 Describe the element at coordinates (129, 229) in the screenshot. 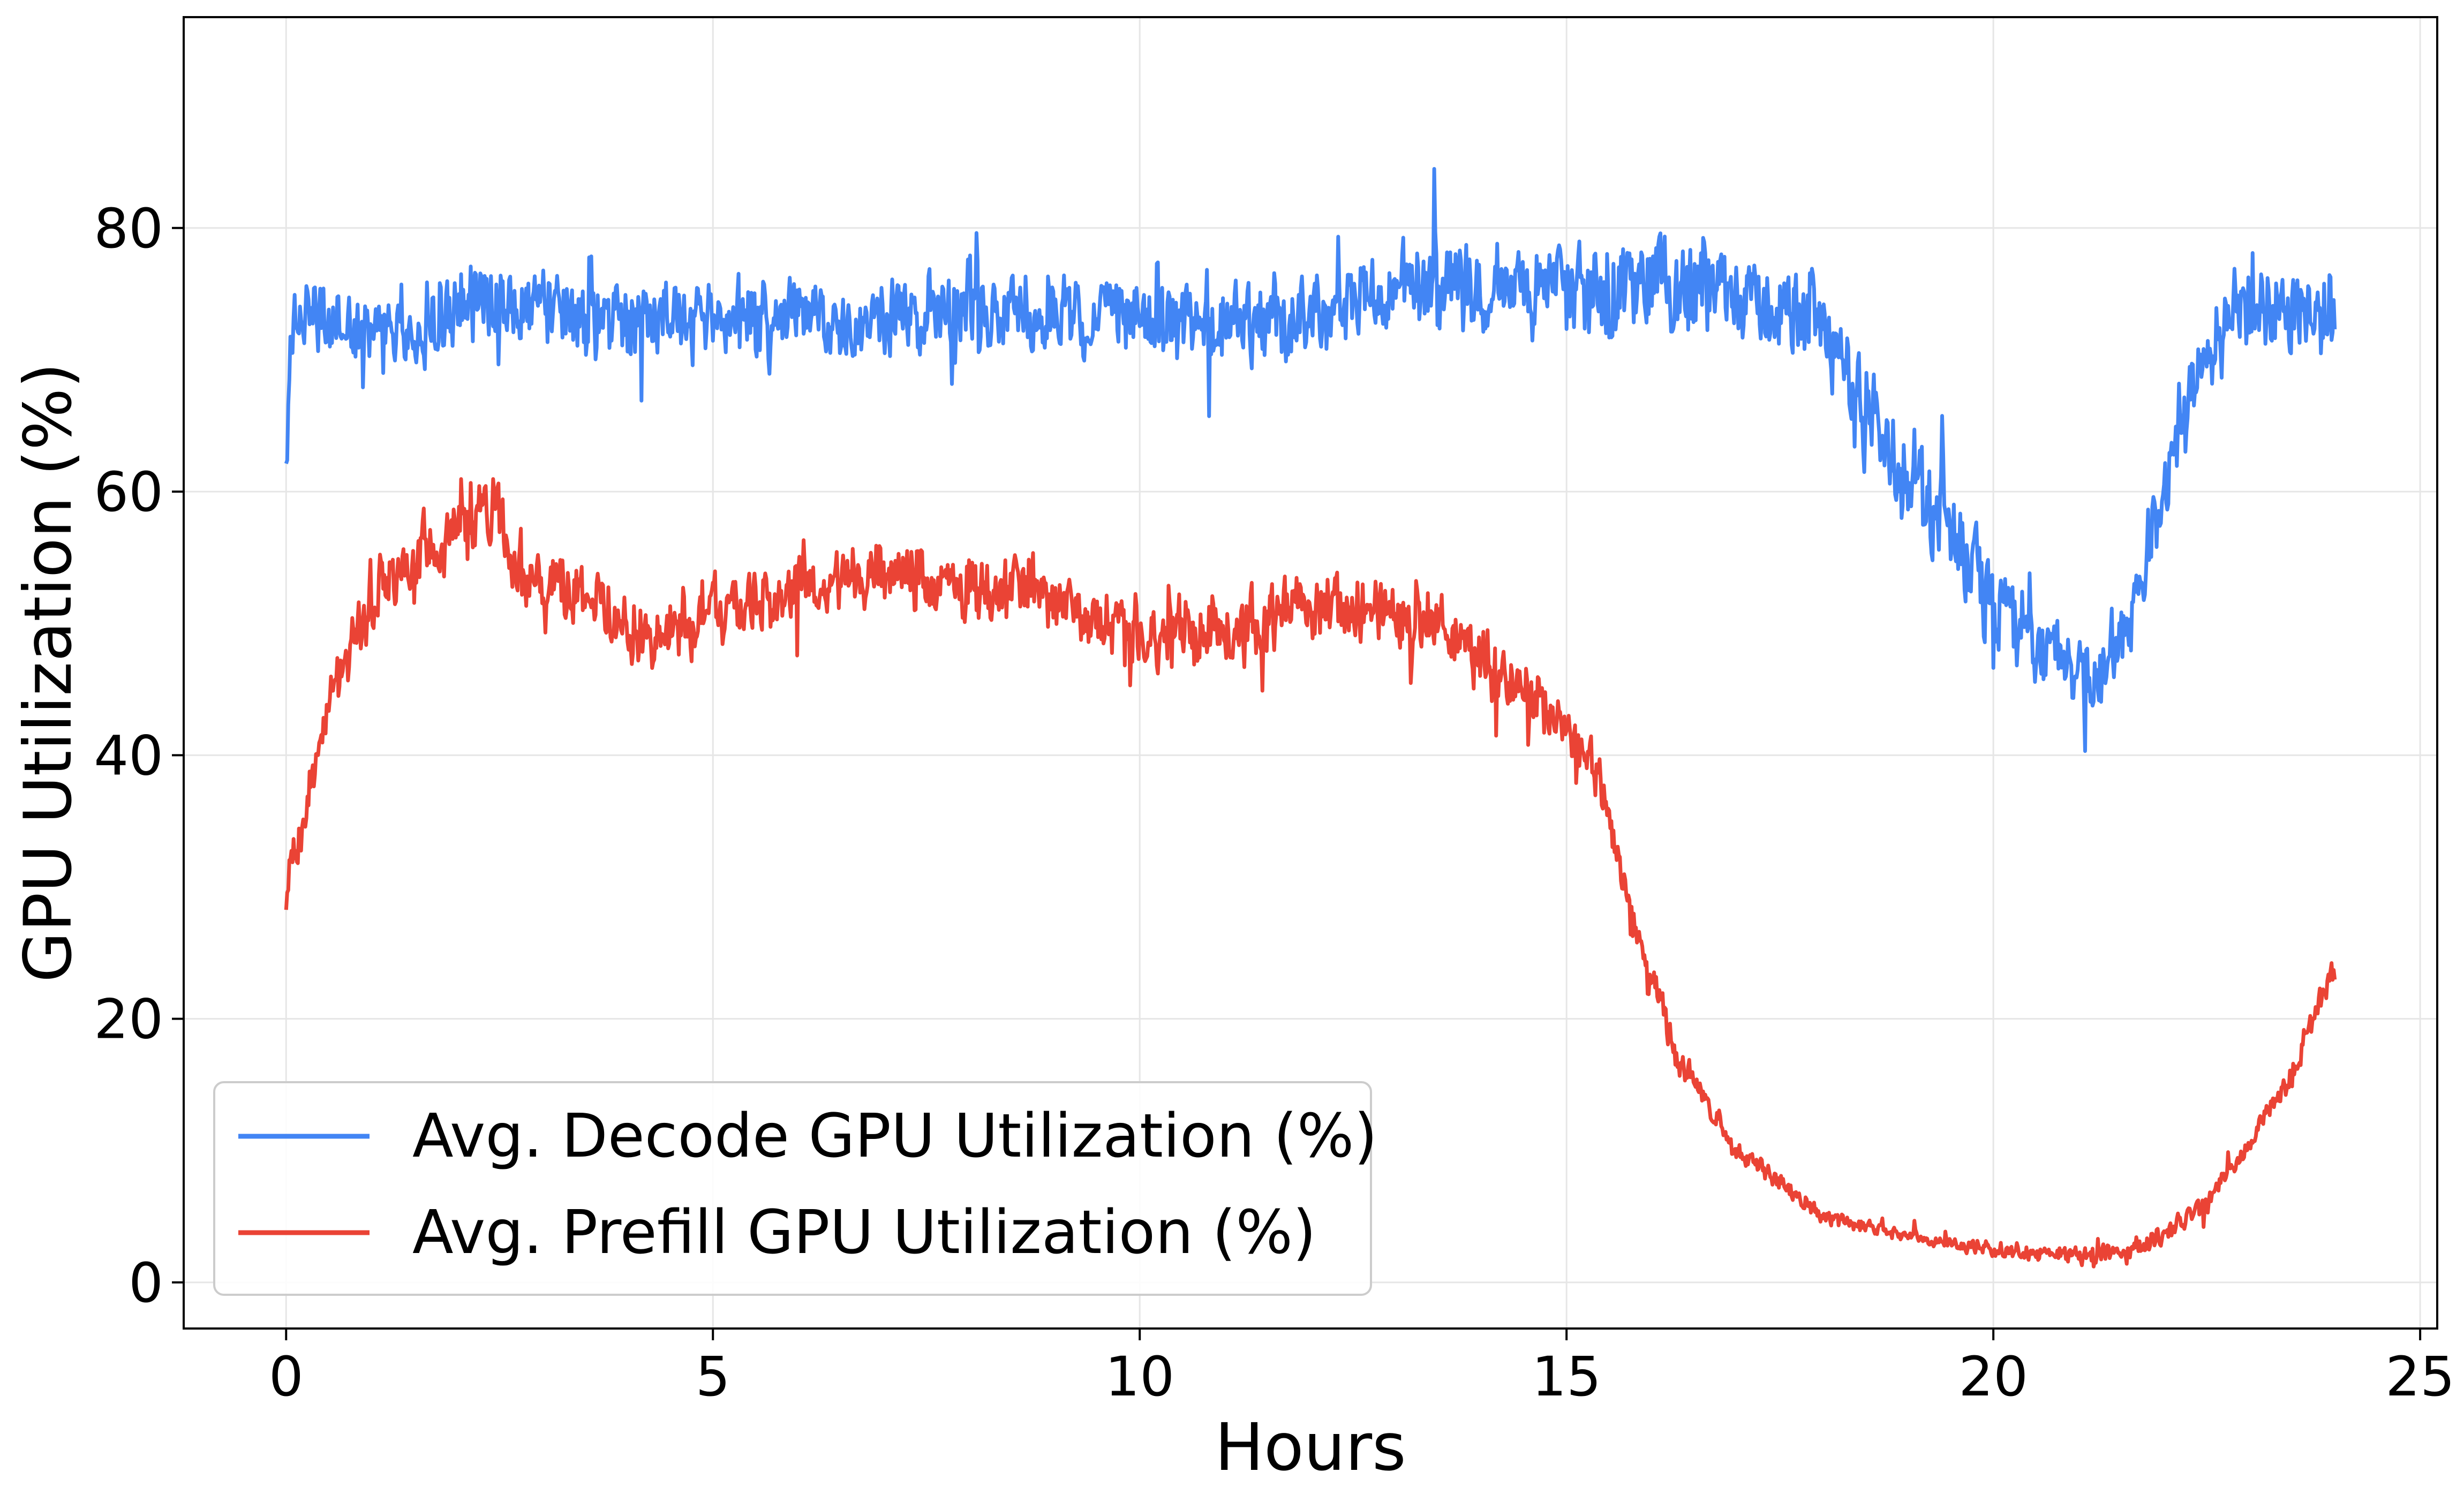

I see `y-tick-label: 80` at that location.